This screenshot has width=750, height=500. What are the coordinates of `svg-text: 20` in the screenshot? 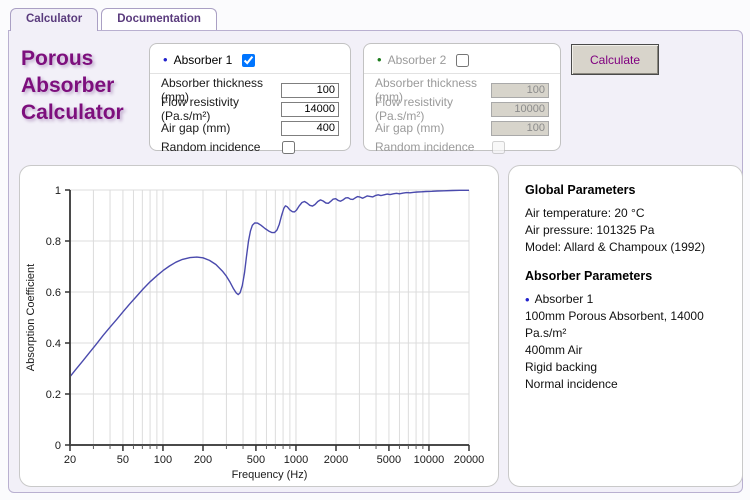 It's located at (70, 460).